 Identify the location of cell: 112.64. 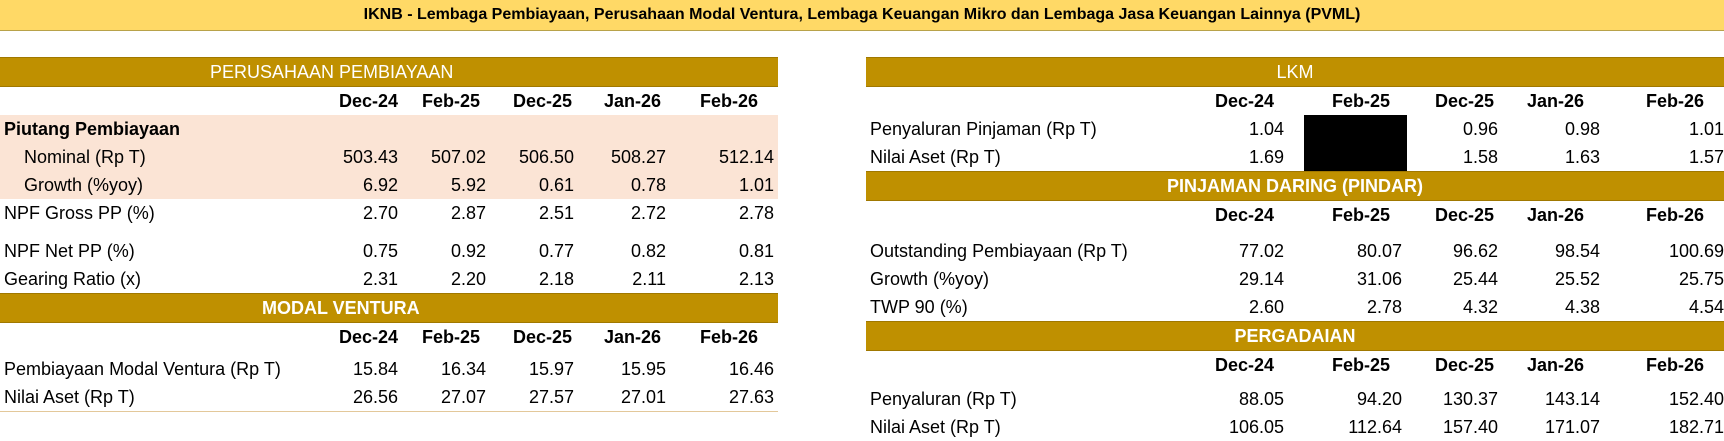
(1375, 427).